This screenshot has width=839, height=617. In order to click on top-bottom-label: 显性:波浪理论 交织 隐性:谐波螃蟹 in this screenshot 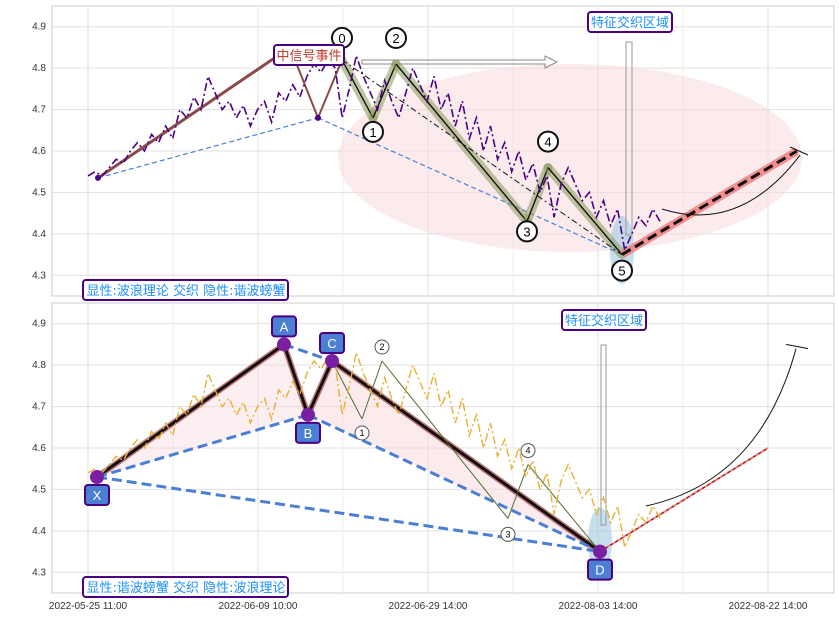, I will do `click(185, 290)`.